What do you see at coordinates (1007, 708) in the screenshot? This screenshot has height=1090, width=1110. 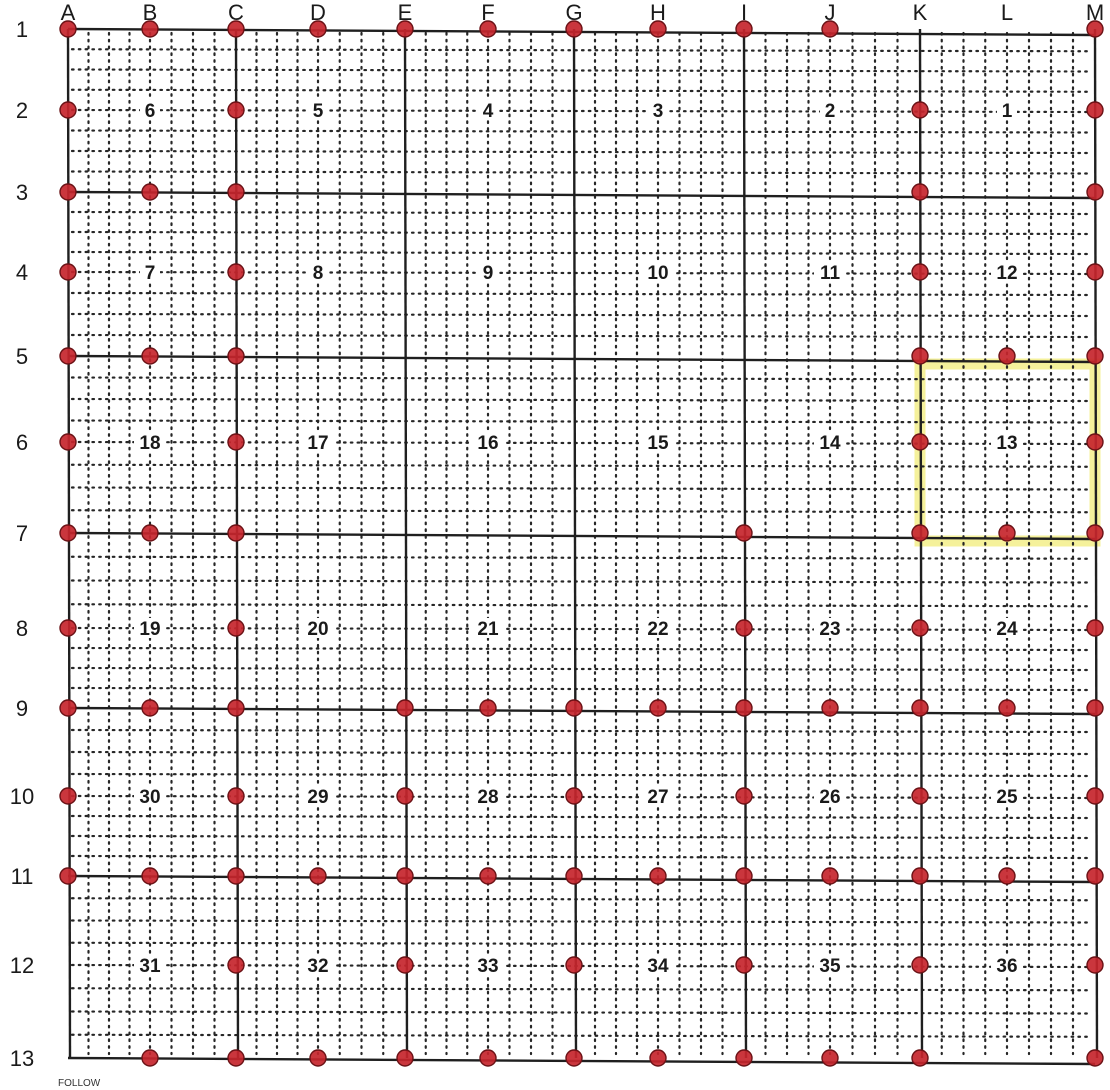 I see `corner-marker-L9` at bounding box center [1007, 708].